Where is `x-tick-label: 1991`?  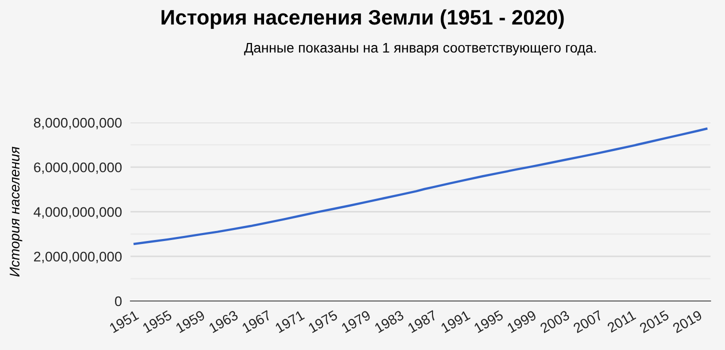
x-tick-label: 1991 is located at coordinates (455, 322).